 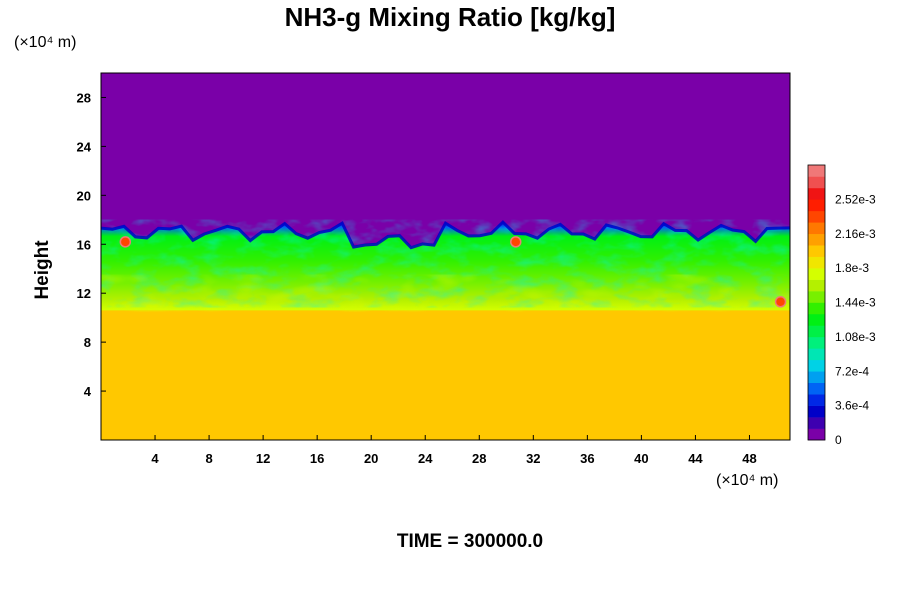 What do you see at coordinates (84, 293) in the screenshot?
I see `y-tick-label-2: 12` at bounding box center [84, 293].